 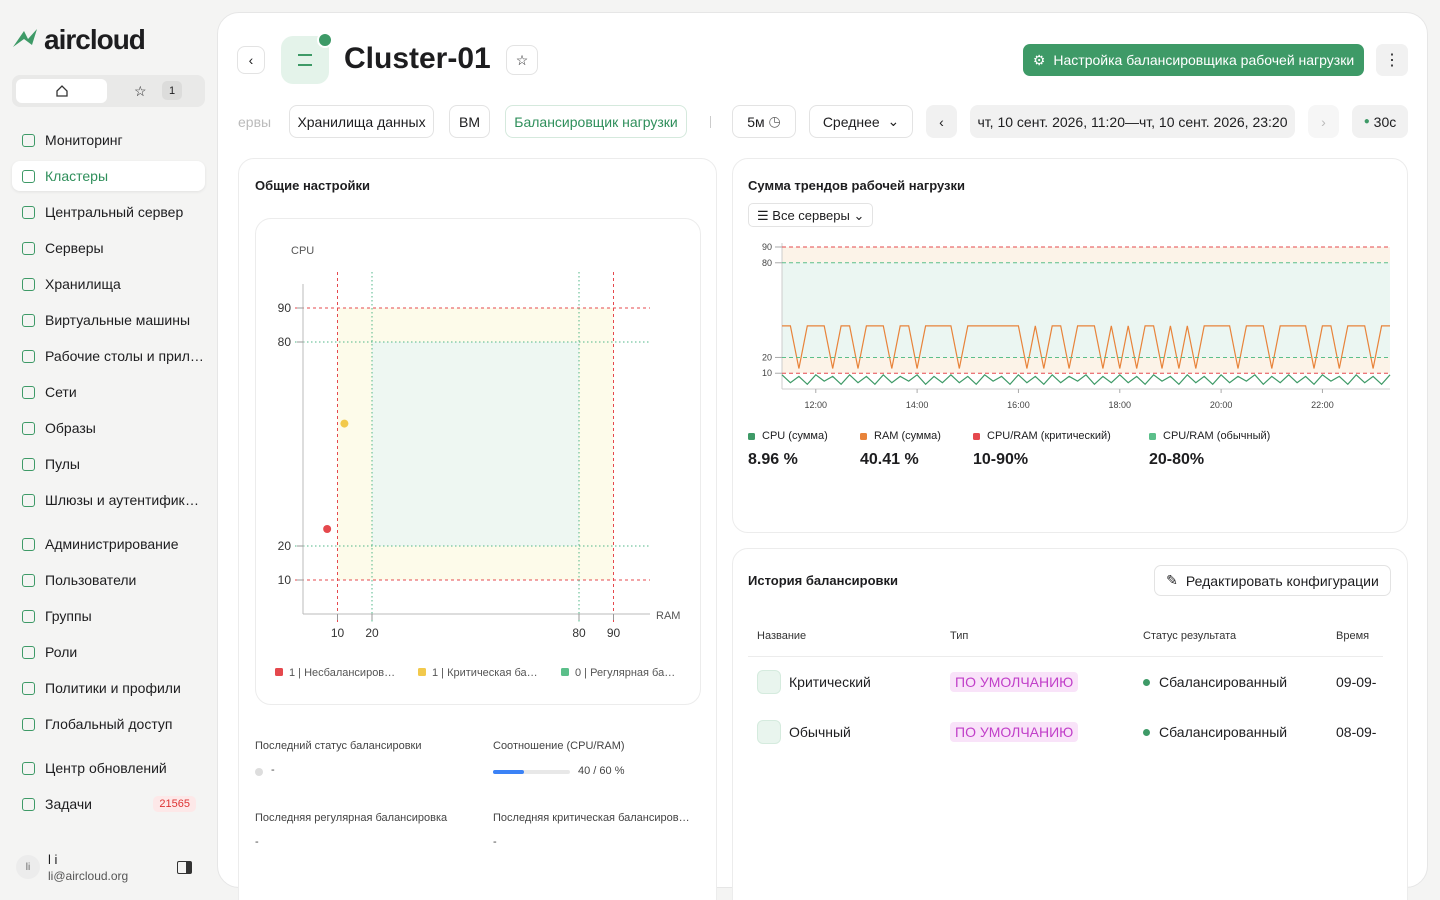 What do you see at coordinates (1177, 459) in the screenshot?
I see `legend-value: 20-80%` at bounding box center [1177, 459].